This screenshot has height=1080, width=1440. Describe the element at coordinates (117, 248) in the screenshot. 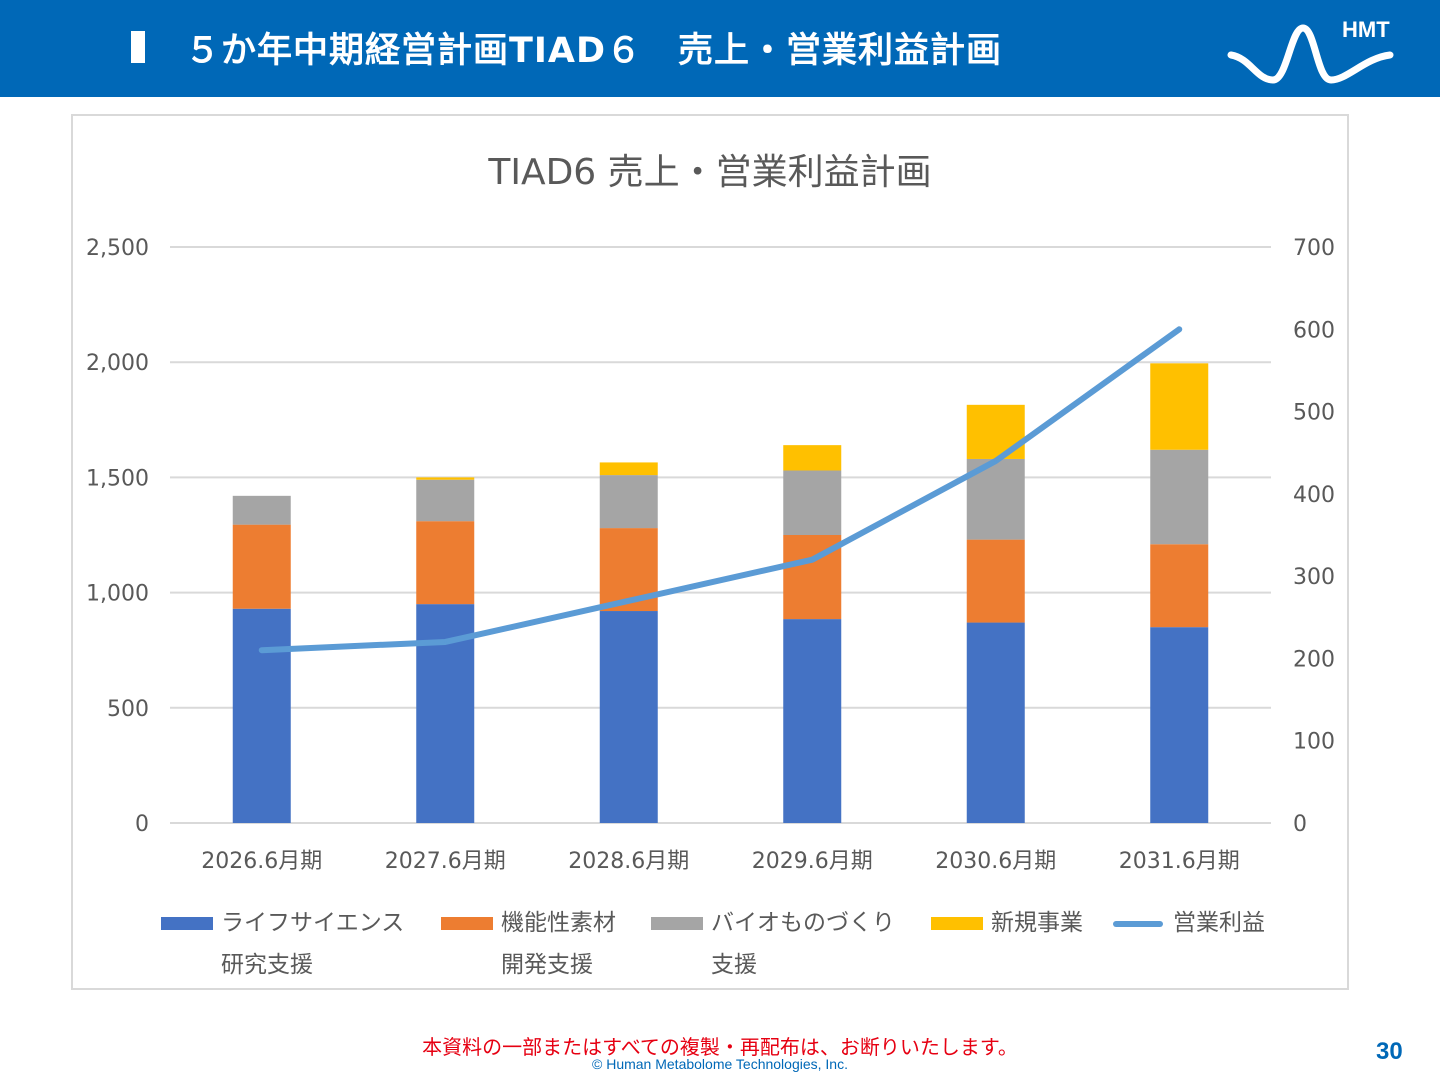

I see `left-tick-label: 2,500` at that location.